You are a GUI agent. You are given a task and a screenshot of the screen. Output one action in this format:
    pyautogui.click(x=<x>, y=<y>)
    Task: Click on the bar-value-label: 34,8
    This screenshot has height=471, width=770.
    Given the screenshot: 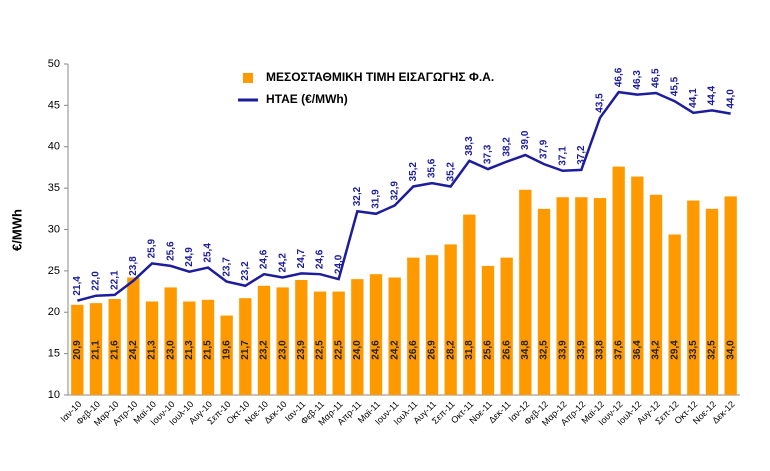 What is the action you would take?
    pyautogui.click(x=525, y=350)
    